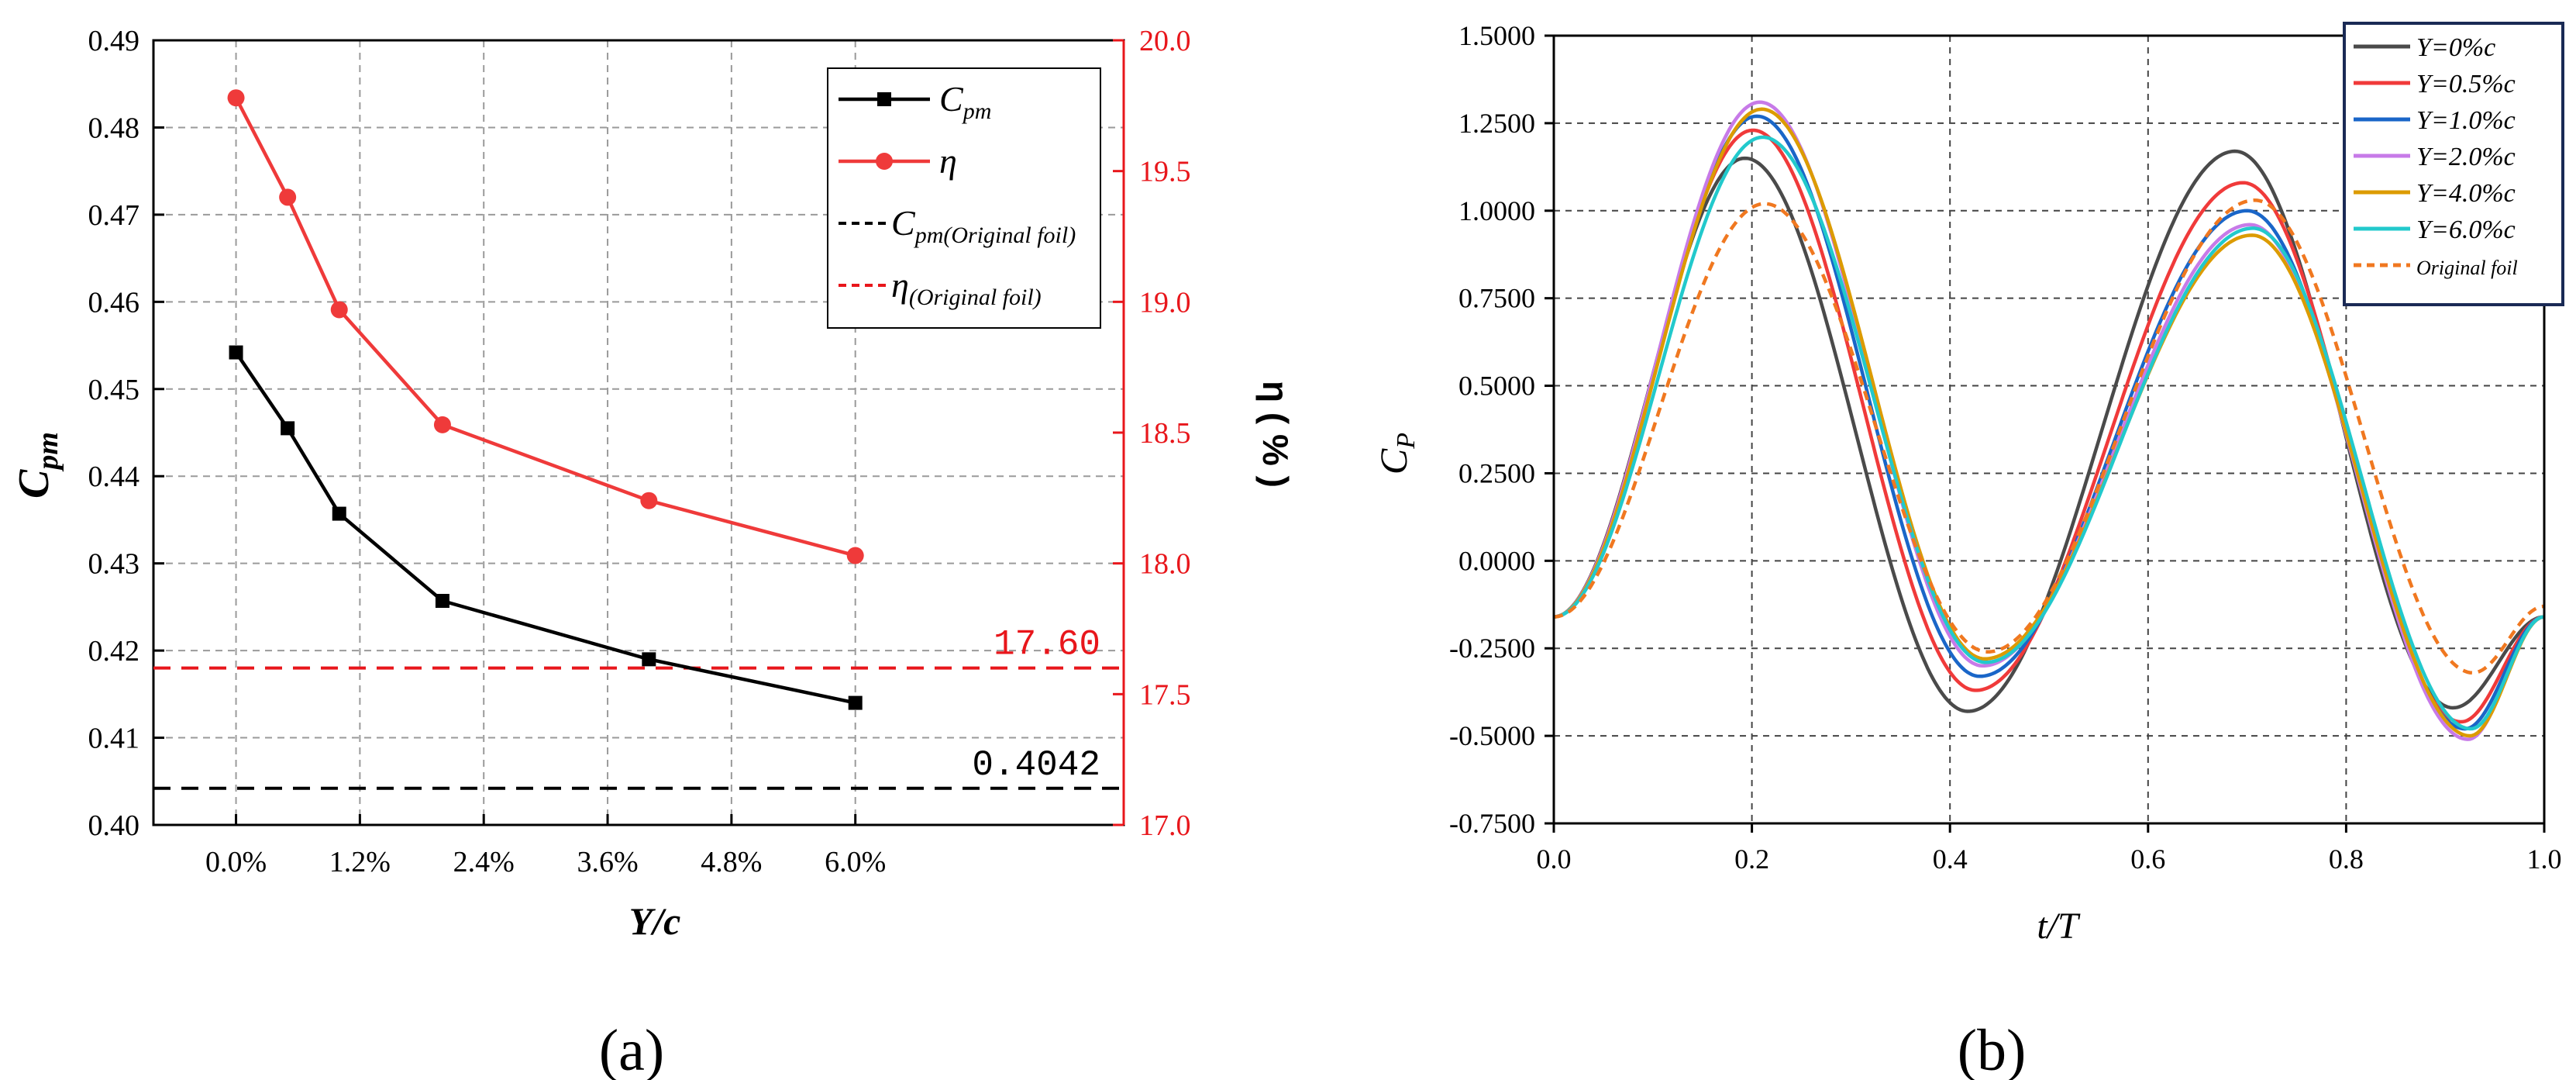  I want to click on panel-a-x-tick-label: 3.6%, so click(607, 862).